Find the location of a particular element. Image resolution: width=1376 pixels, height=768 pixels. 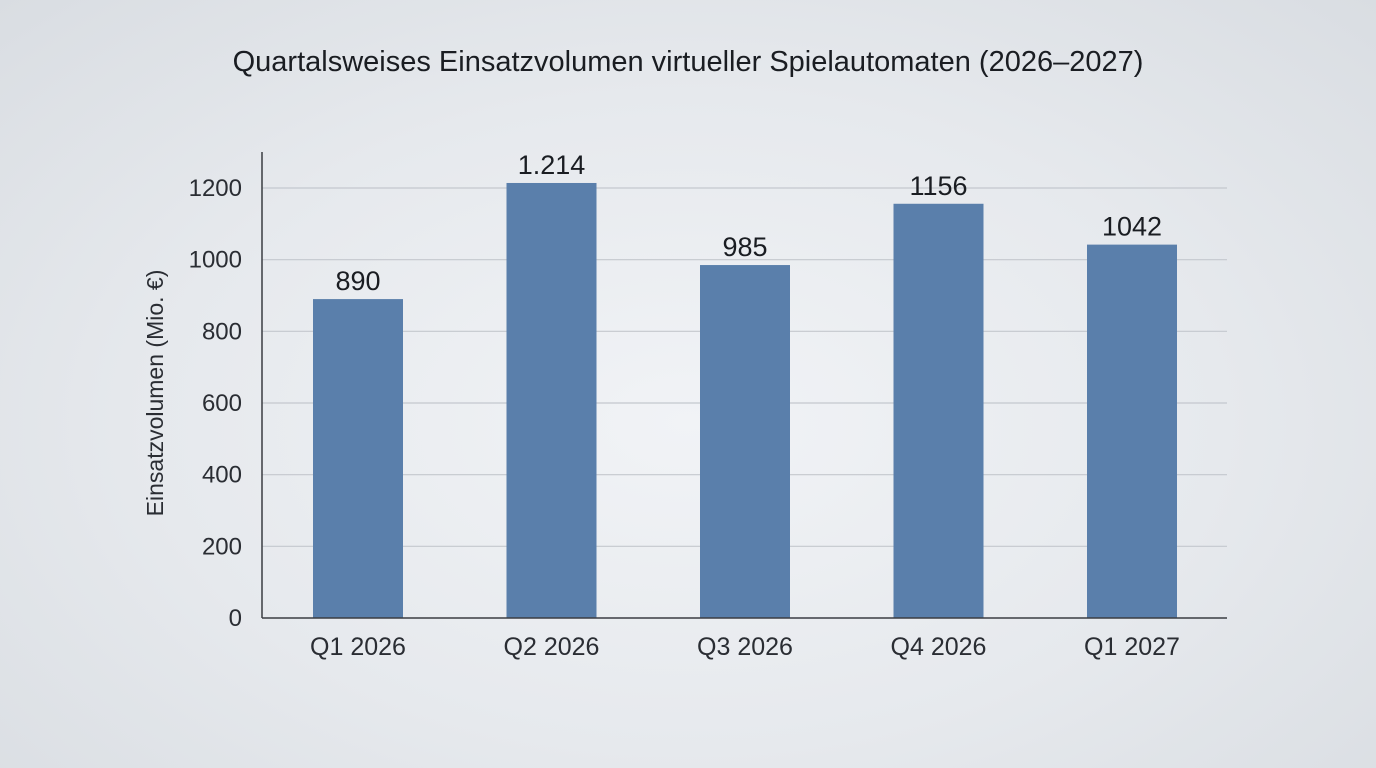

data-label: 1042 is located at coordinates (1132, 227).